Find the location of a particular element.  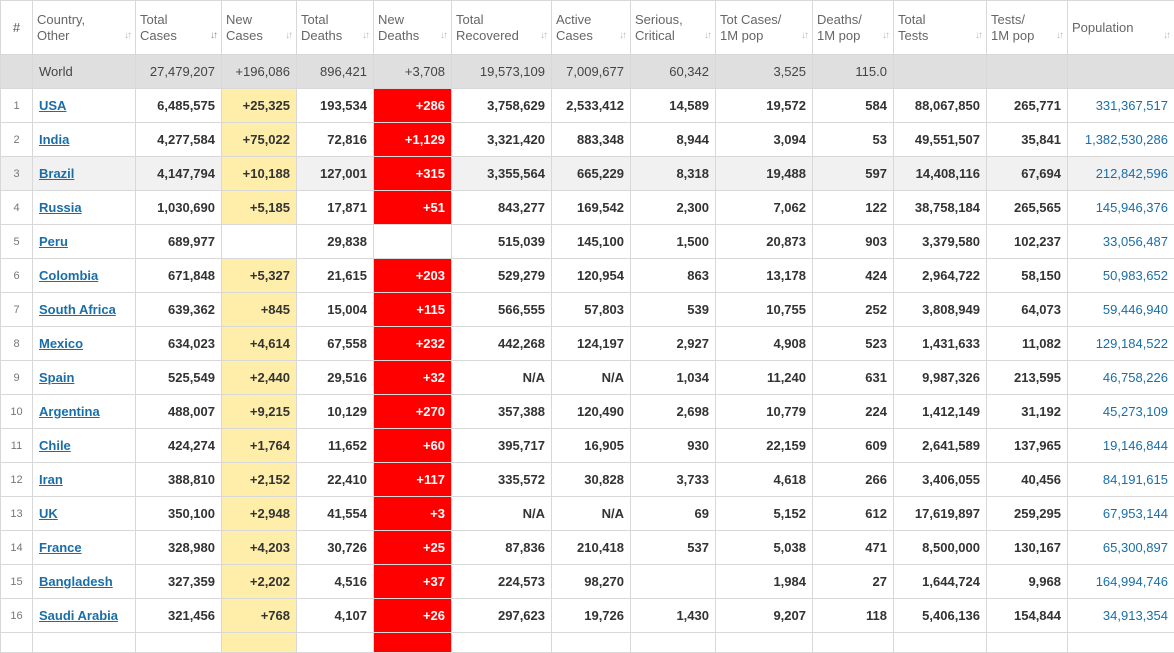

cell-index: 9 is located at coordinates (17, 378).